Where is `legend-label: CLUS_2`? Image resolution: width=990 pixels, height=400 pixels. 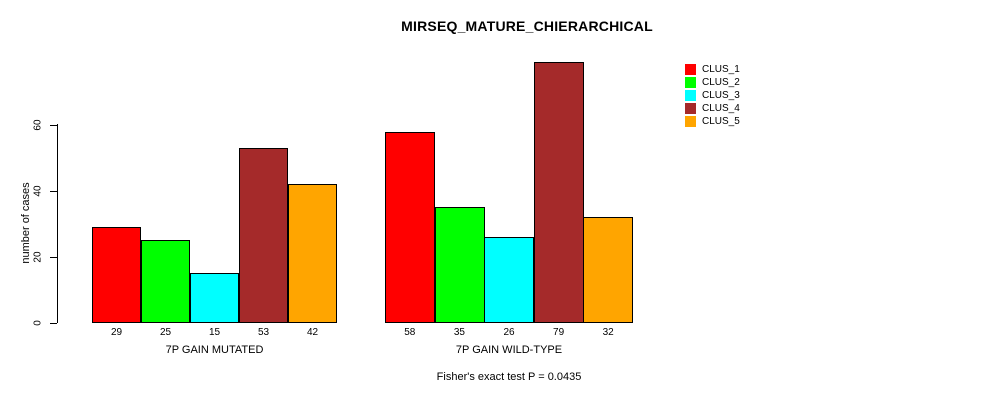 legend-label: CLUS_2 is located at coordinates (721, 82).